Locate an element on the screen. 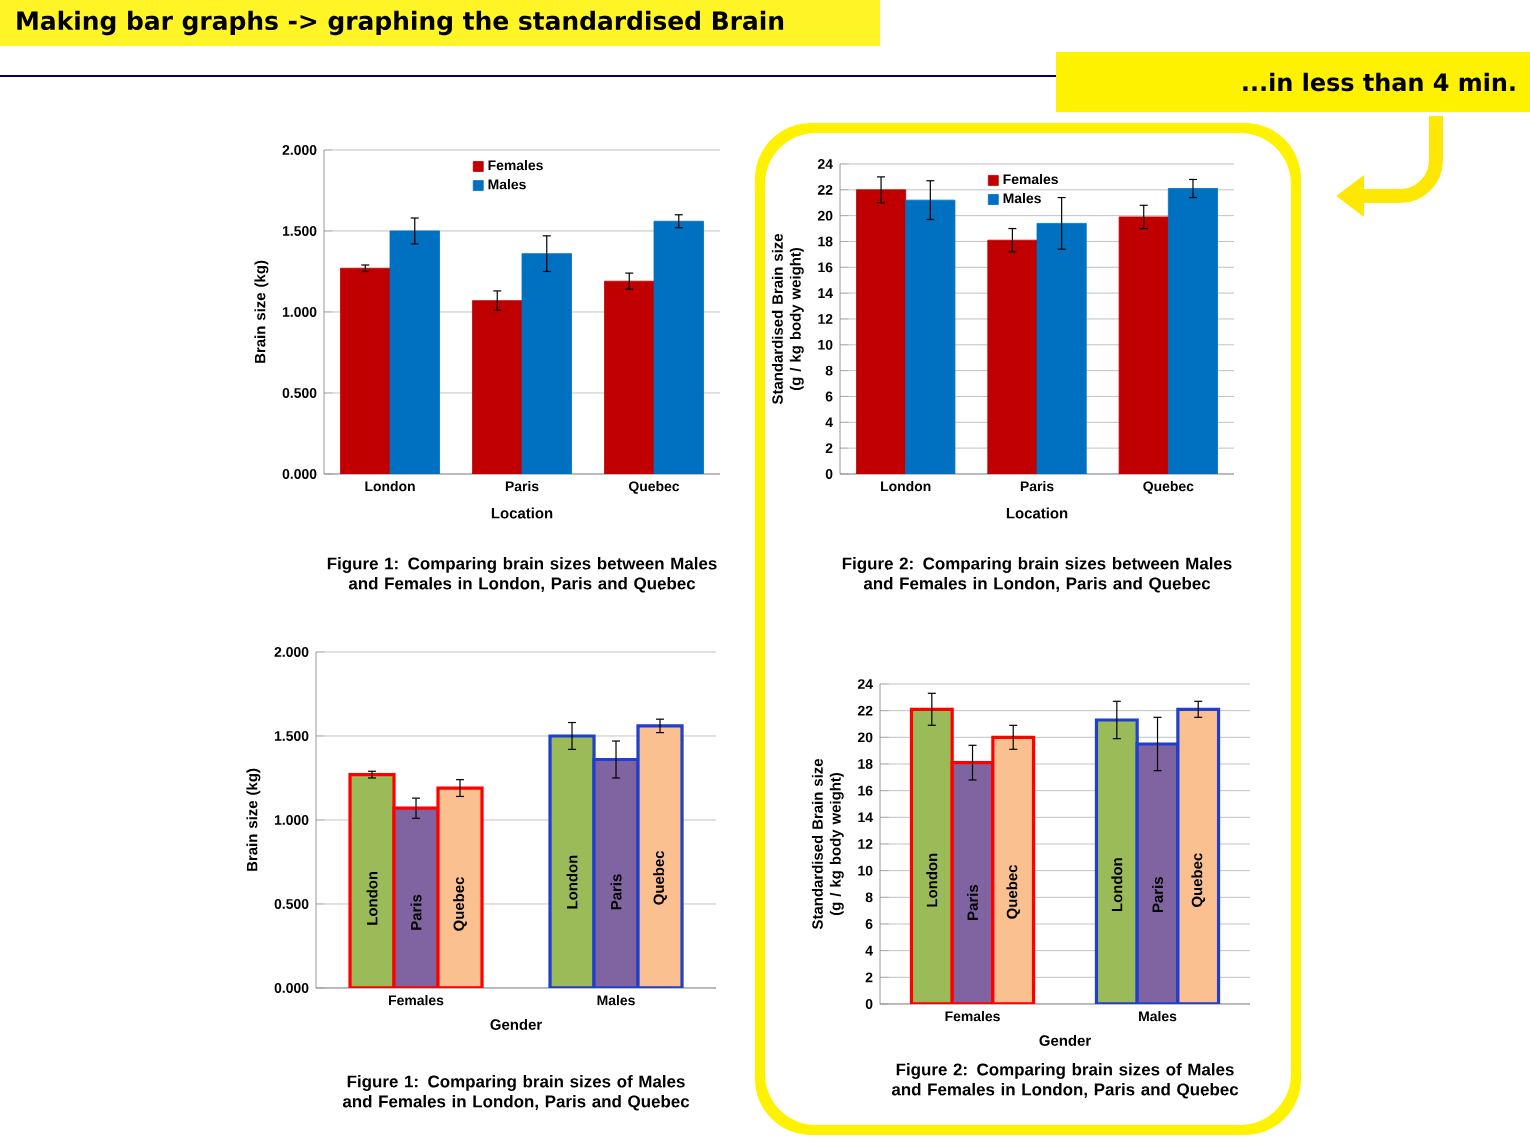 This screenshot has height=1144, width=1530. text: Figure 1: Comparing brain sizes of Males and Females in London, Paris and Quebec is located at coordinates (516, 1093).